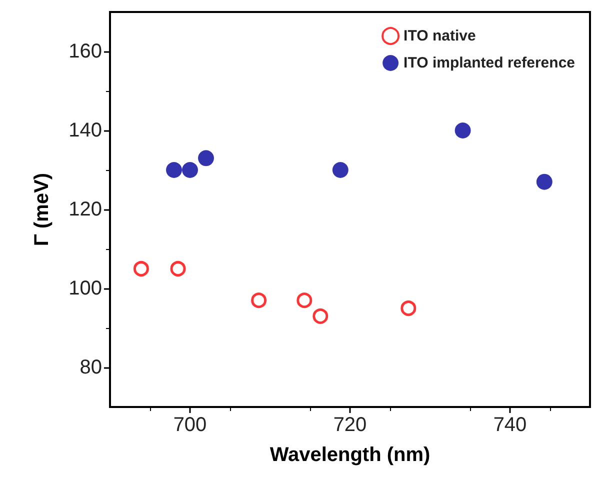 Image resolution: width=606 pixels, height=485 pixels. Describe the element at coordinates (42, 209) in the screenshot. I see `y-axis-title: Γ (meV)` at that location.